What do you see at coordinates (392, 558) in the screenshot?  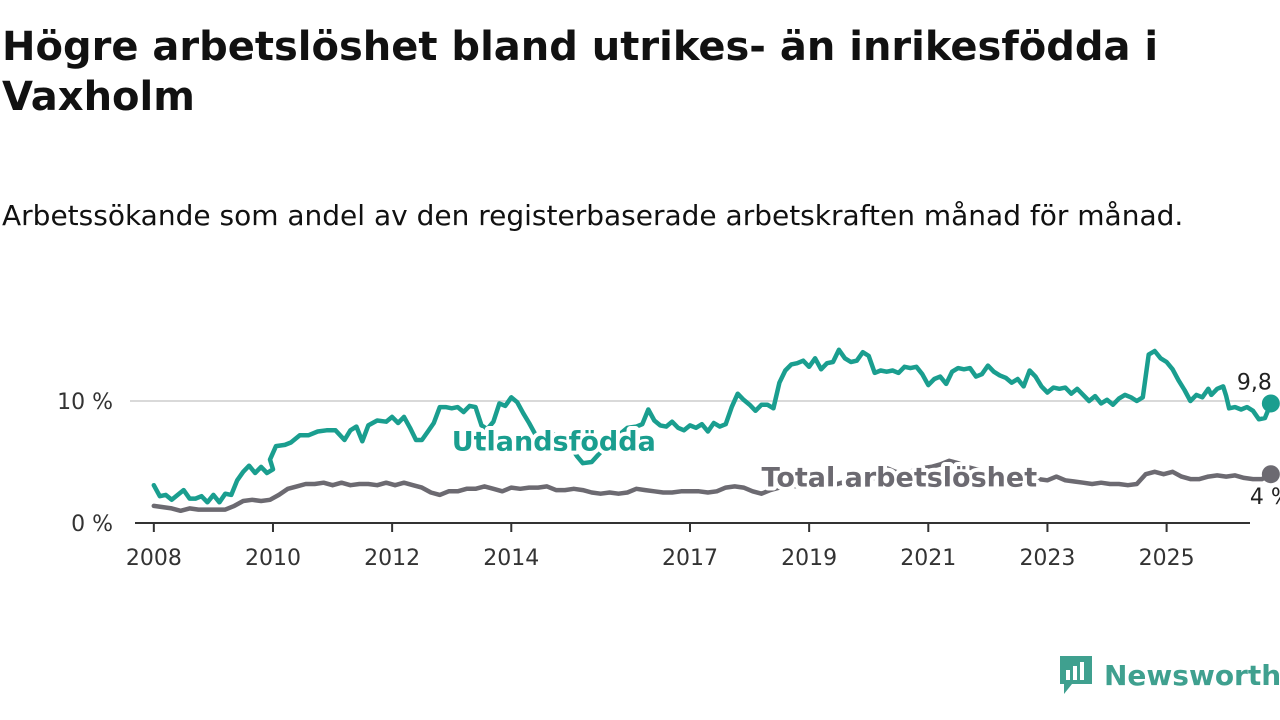 I see `x-tick-label: 2012` at bounding box center [392, 558].